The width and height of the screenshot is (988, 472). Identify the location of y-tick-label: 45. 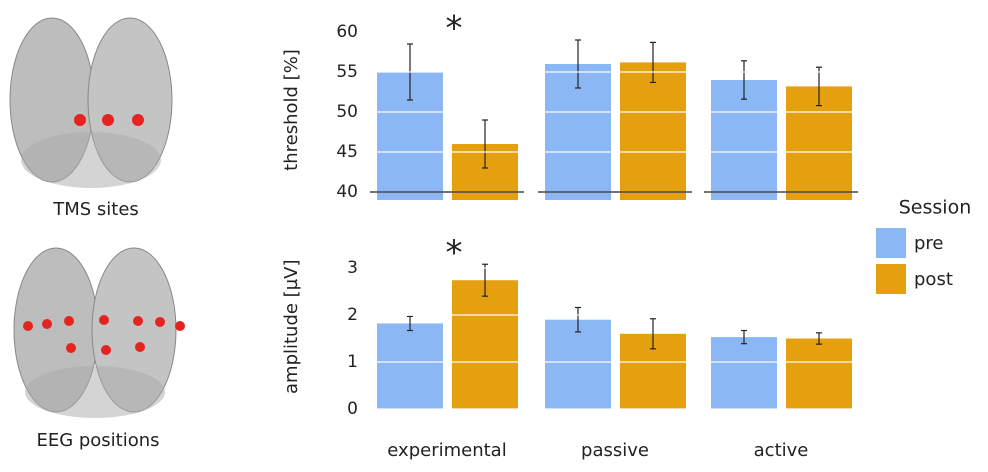
(347, 152).